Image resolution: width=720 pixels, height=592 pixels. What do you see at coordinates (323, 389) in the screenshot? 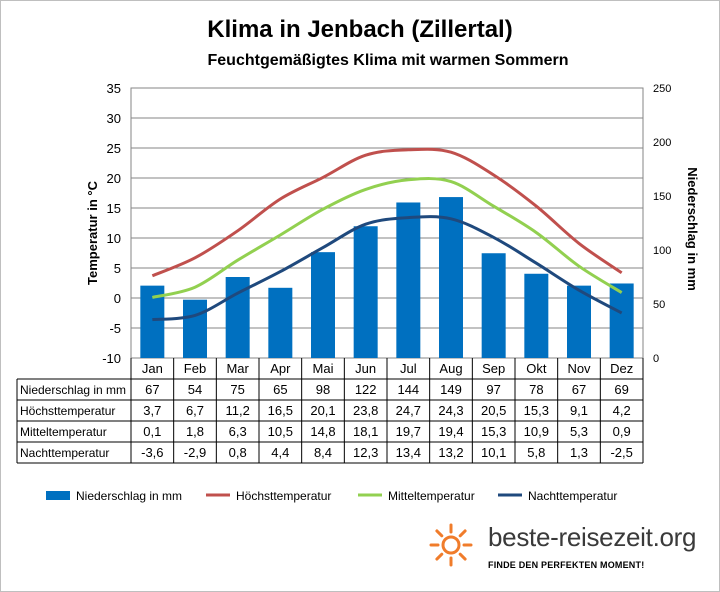
I see `table-cell: 98` at bounding box center [323, 389].